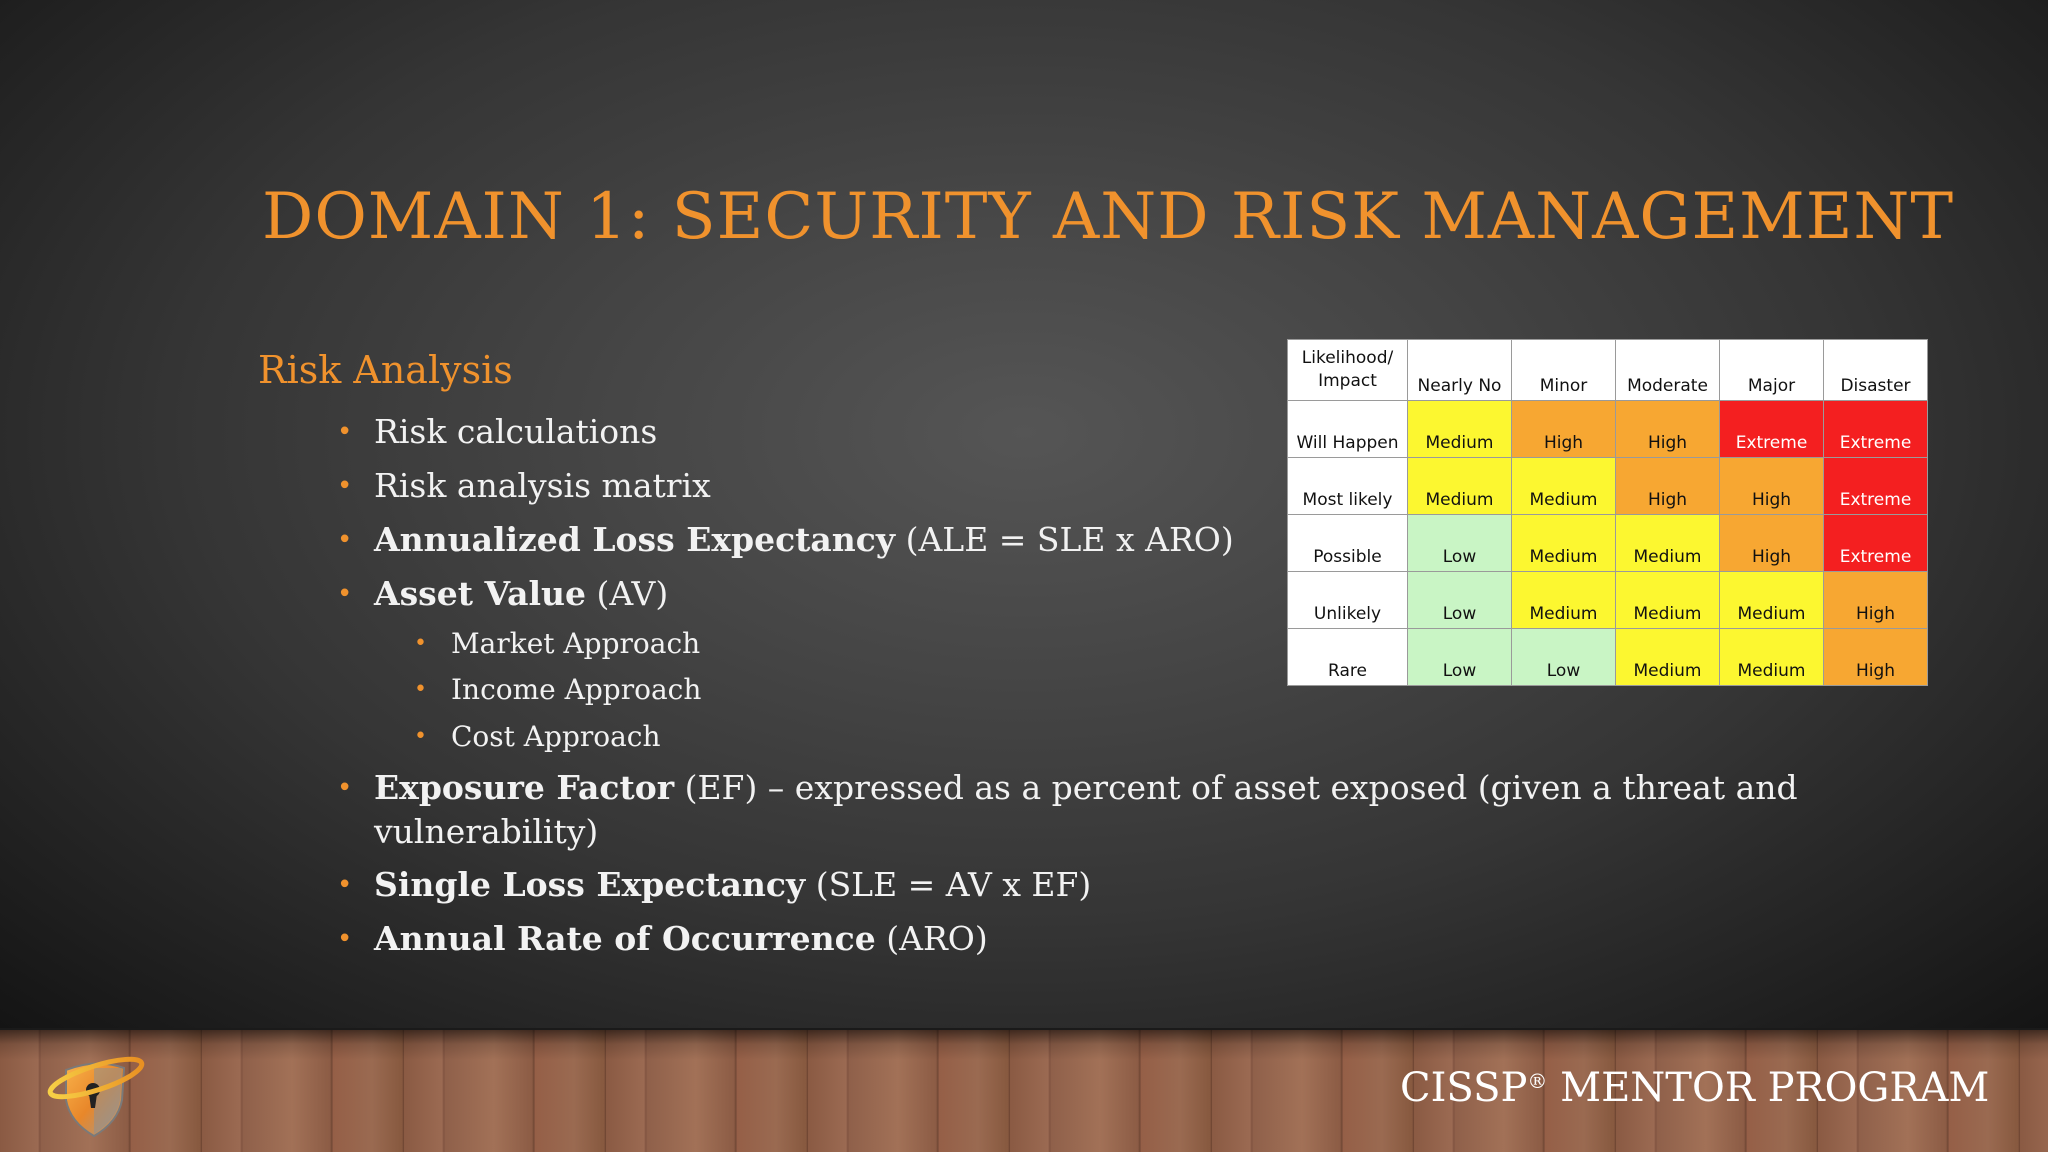 The image size is (2048, 1152). What do you see at coordinates (1347, 543) in the screenshot?
I see `matrix-row-header: Possible` at bounding box center [1347, 543].